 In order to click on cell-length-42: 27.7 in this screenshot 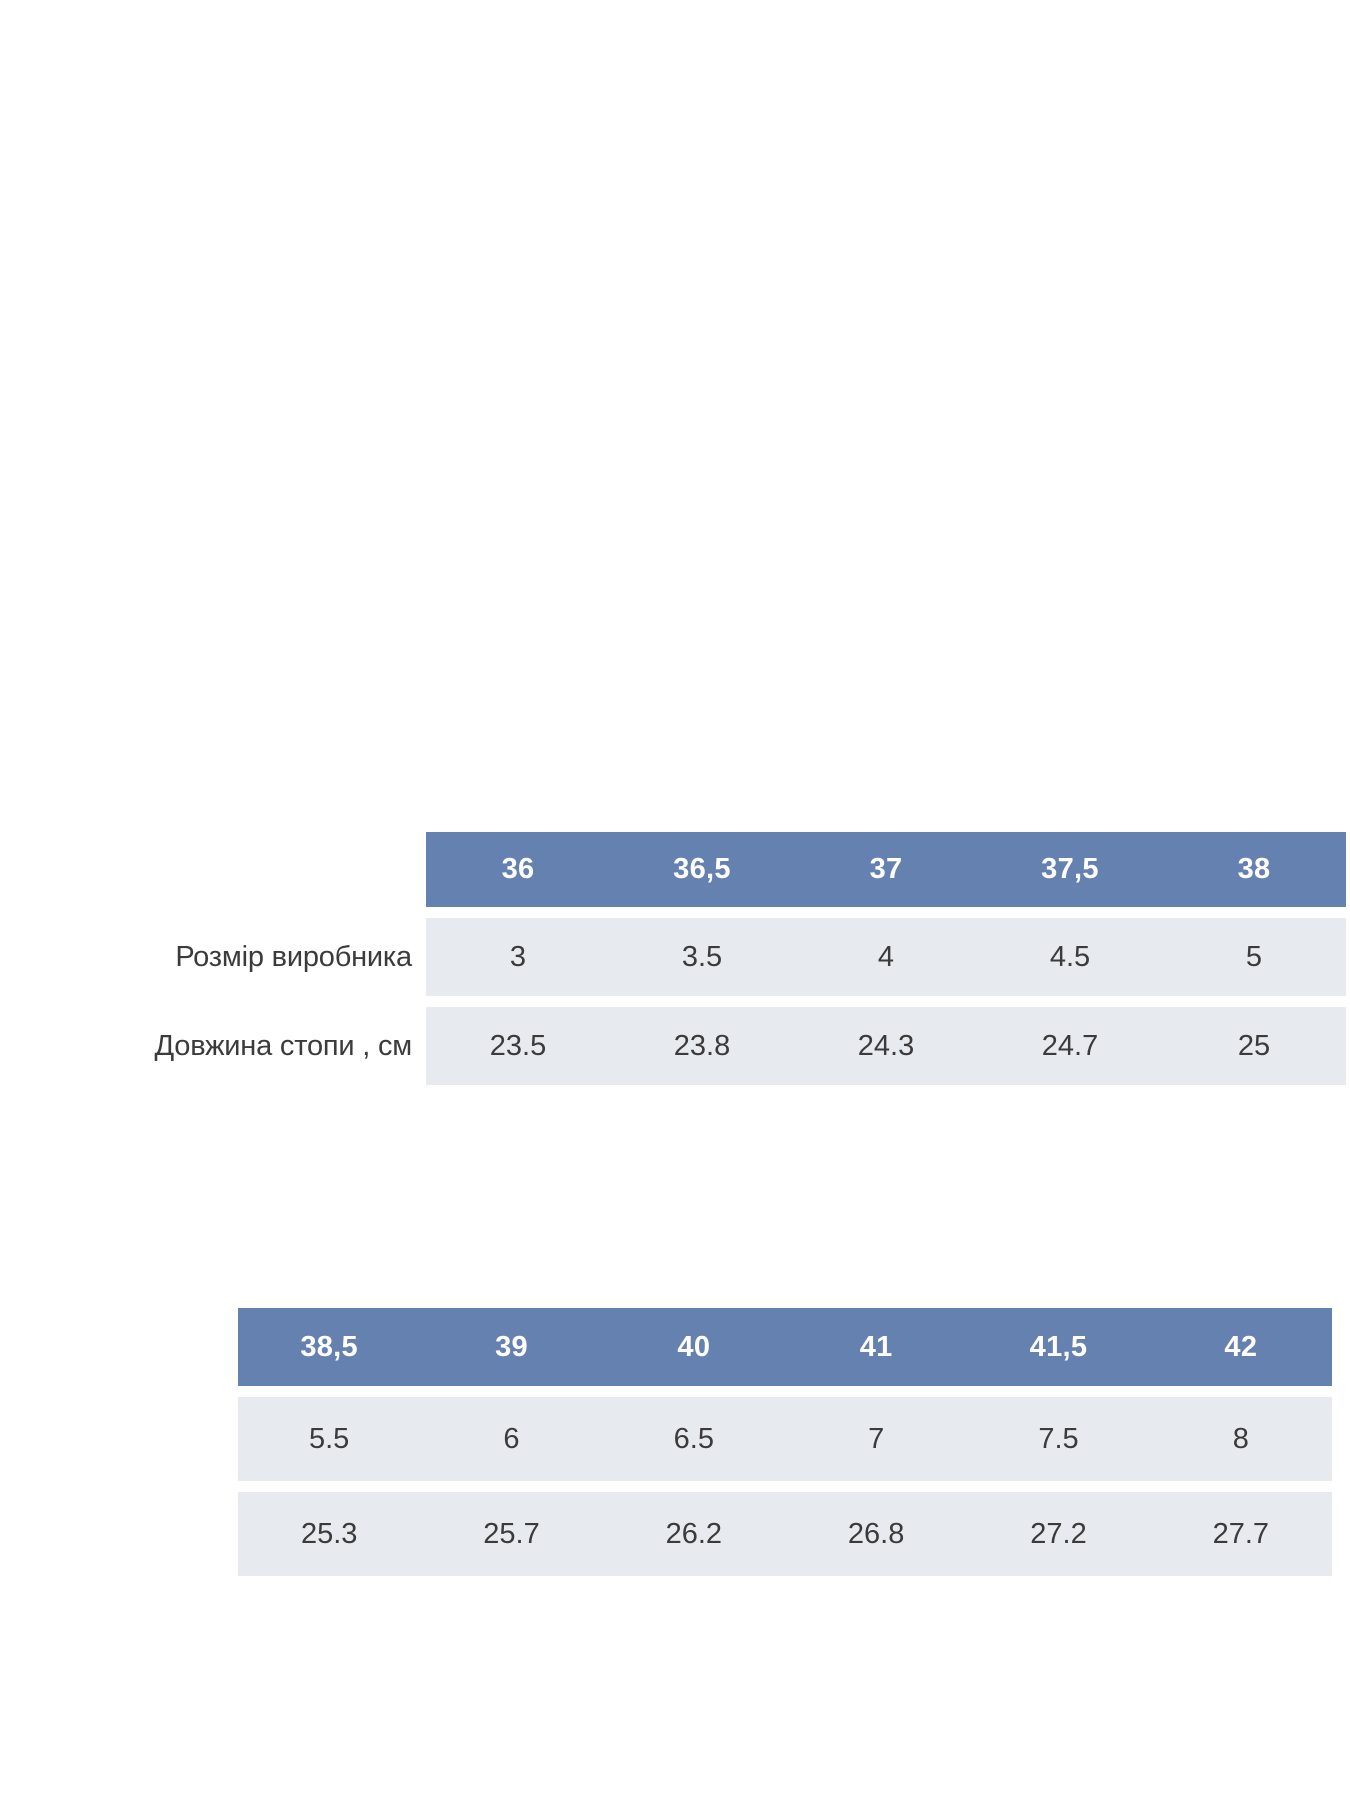, I will do `click(1240, 1534)`.